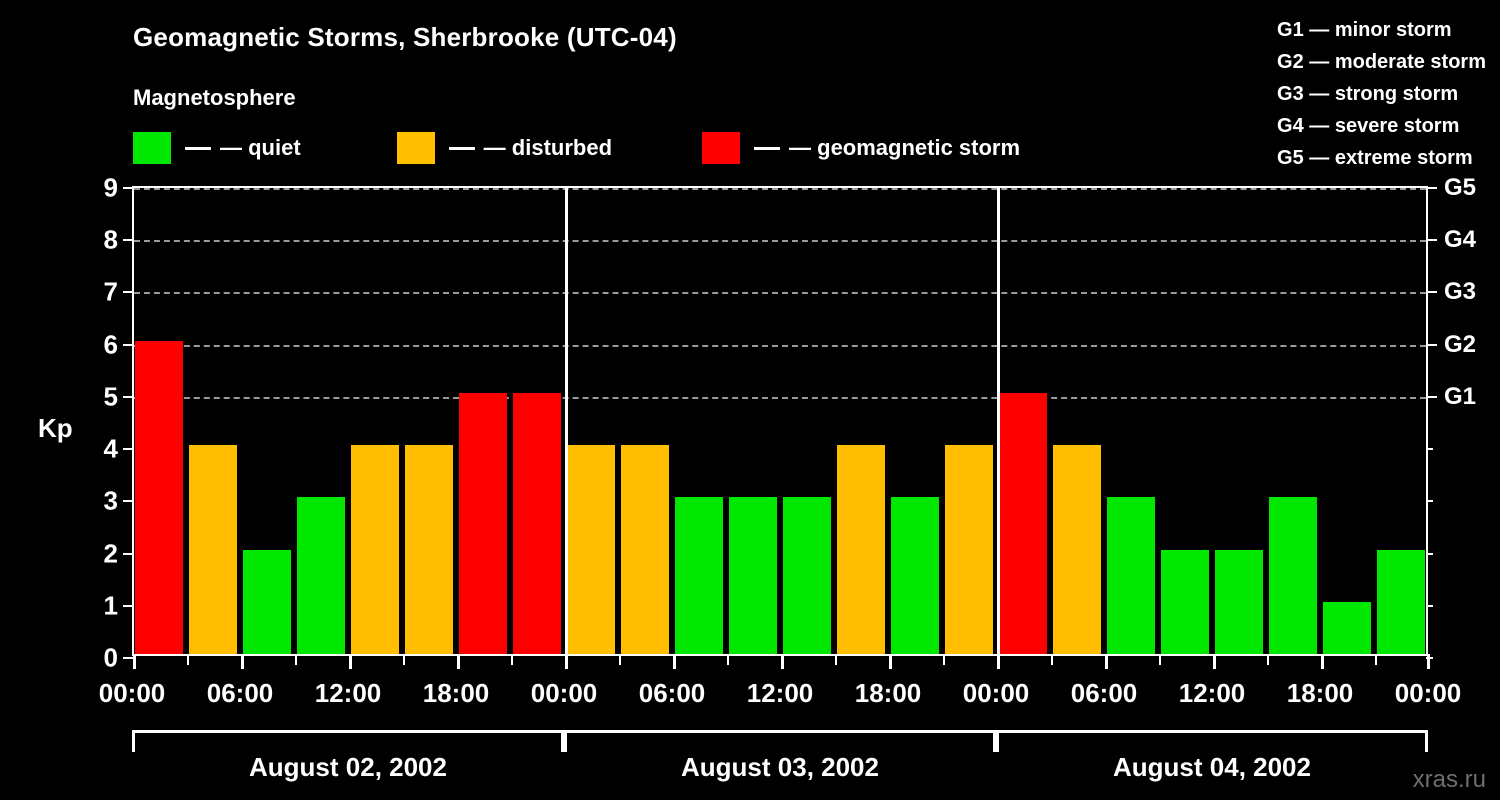 This screenshot has width=1500, height=800. What do you see at coordinates (110, 239) in the screenshot?
I see `y-tick-label-8: 8` at bounding box center [110, 239].